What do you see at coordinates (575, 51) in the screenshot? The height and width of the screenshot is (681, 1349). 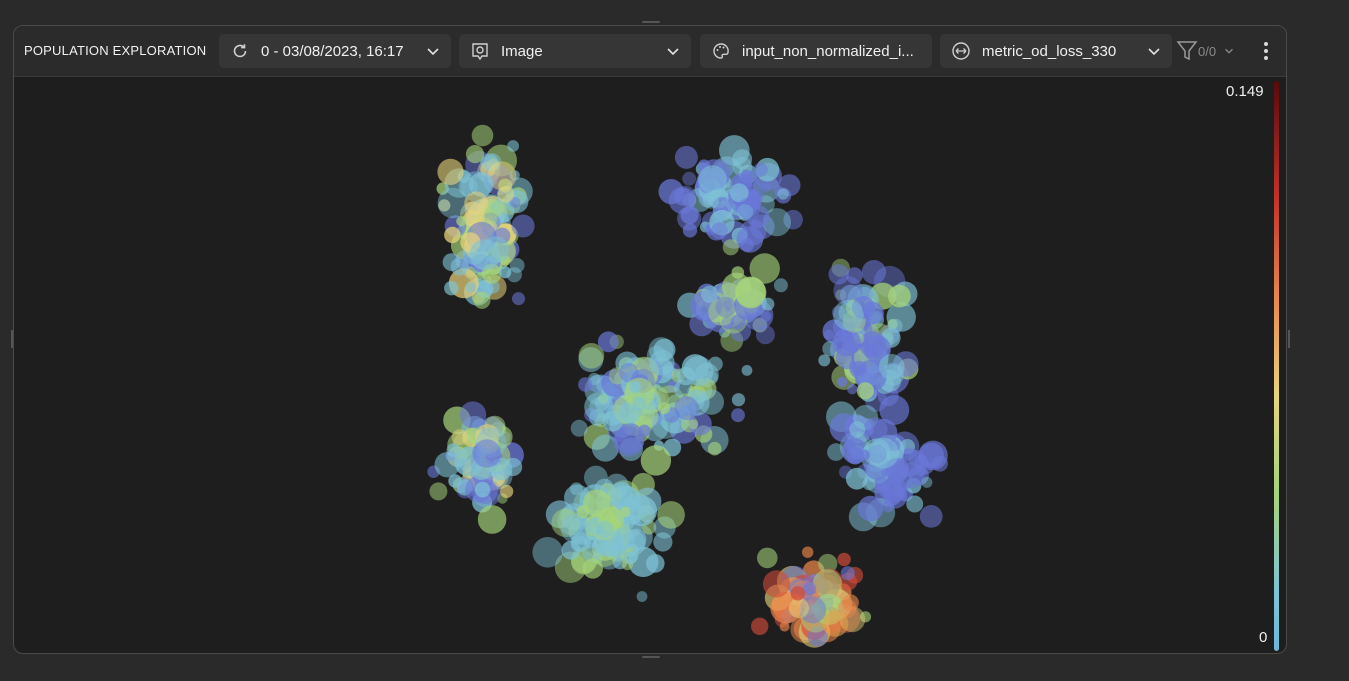 I see `visualization-select: Image` at bounding box center [575, 51].